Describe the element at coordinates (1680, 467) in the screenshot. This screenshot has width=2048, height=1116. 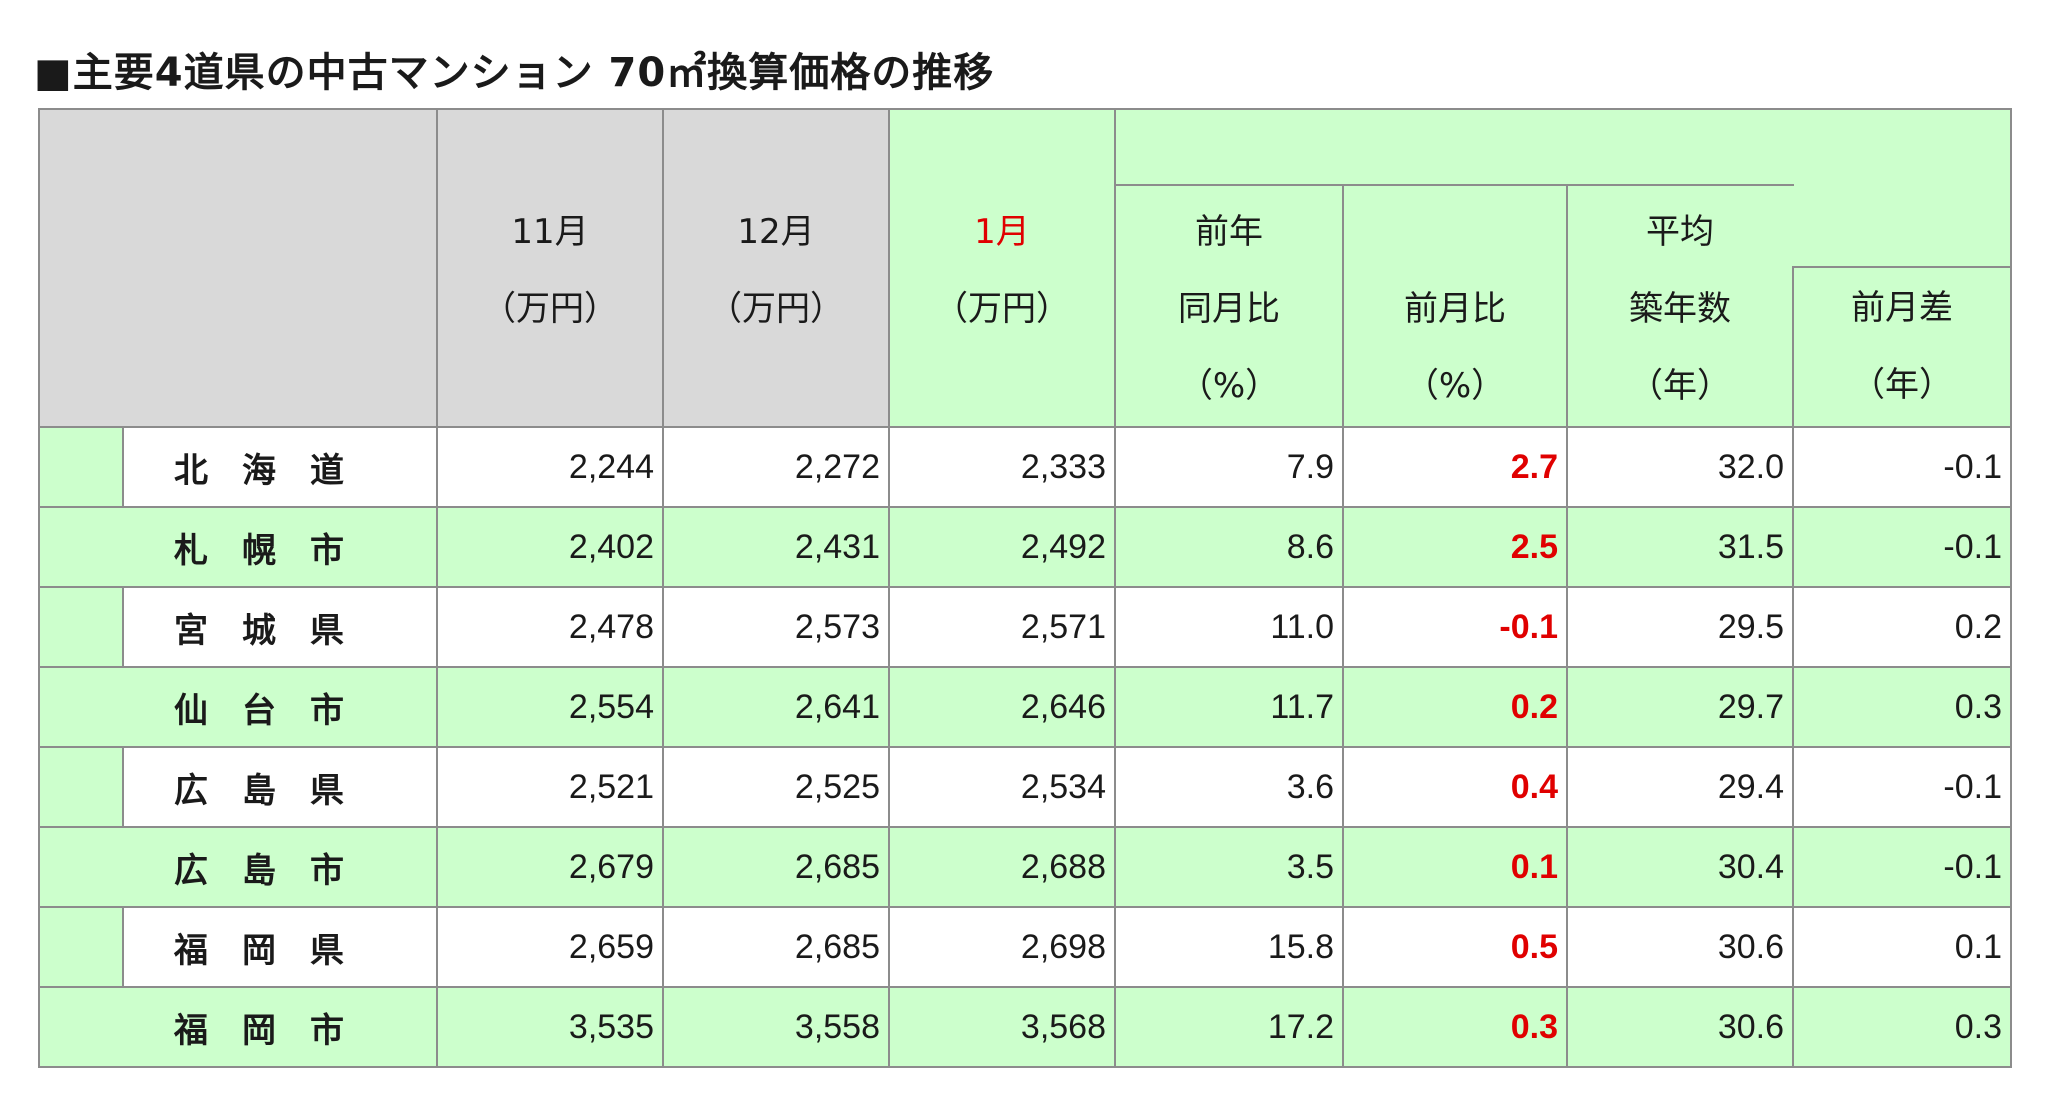
I see `cell-age: 32.0` at that location.